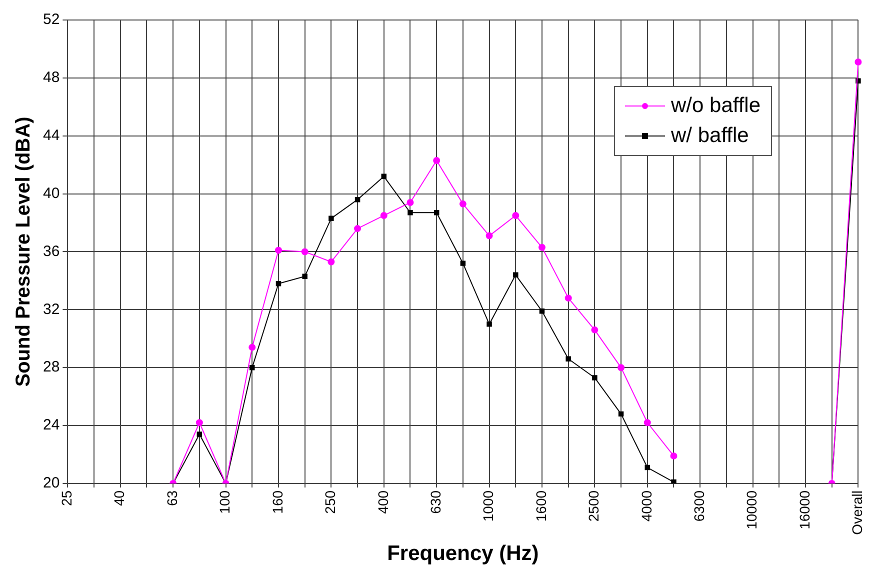  I want to click on y-tick-label: 28, so click(51, 367).